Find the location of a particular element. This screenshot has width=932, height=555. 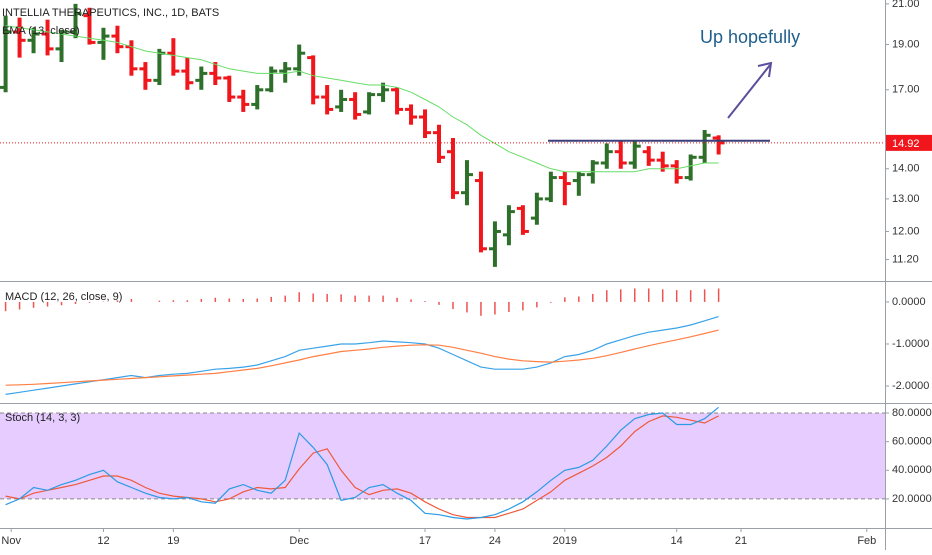

last-price-box is located at coordinates (909, 142).